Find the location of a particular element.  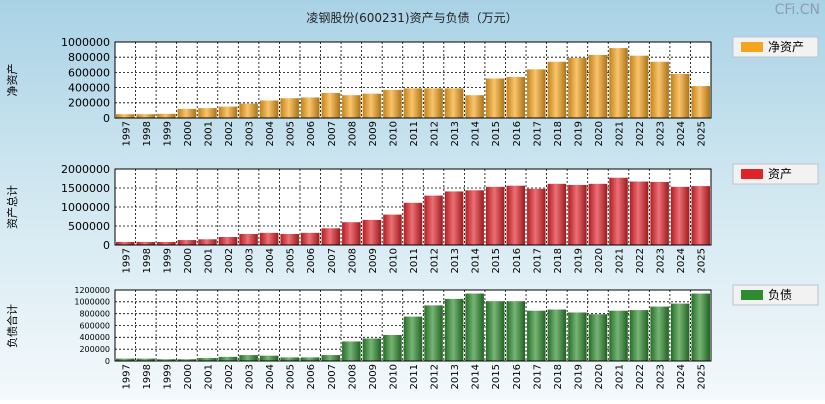

x-tick-label: 2015 is located at coordinates (496, 133).